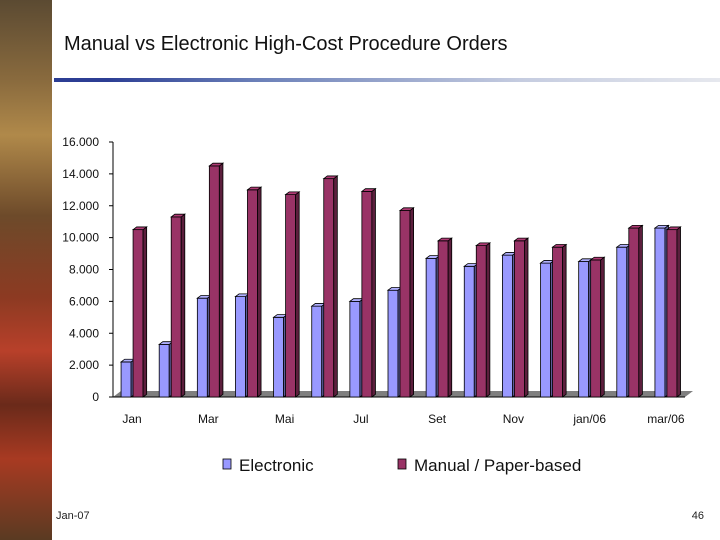 Image resolution: width=720 pixels, height=540 pixels. What do you see at coordinates (589, 419) in the screenshot?
I see `x-tick-label: jan/06` at bounding box center [589, 419].